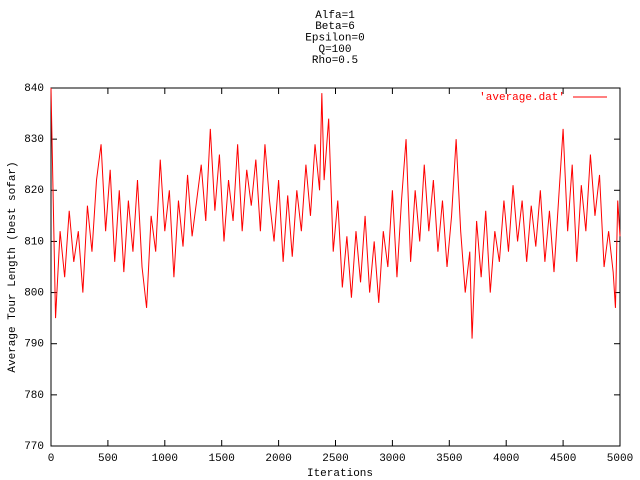  Describe the element at coordinates (334, 50) in the screenshot. I see `title-line: Q=100` at that location.